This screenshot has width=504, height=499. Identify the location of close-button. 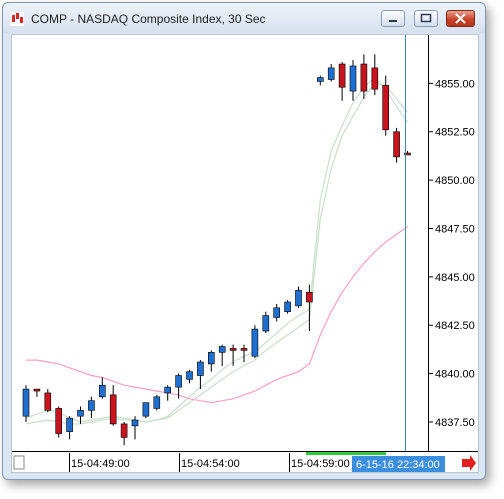
(460, 18).